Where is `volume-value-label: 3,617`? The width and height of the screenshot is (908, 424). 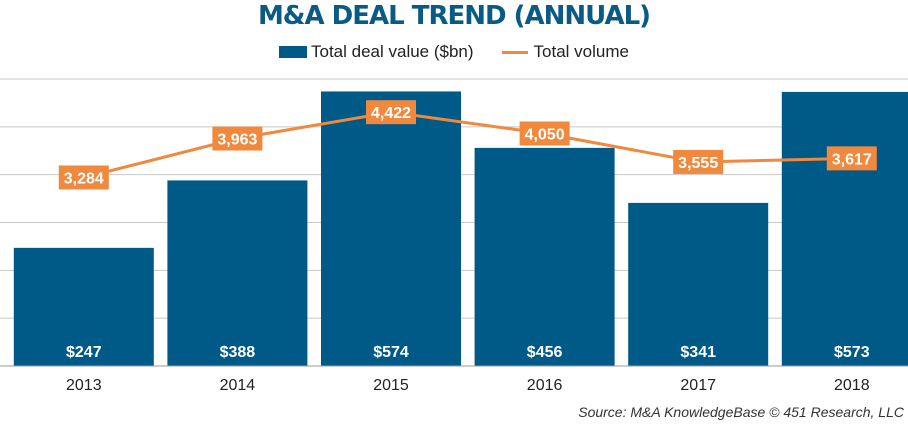
volume-value-label: 3,617 is located at coordinates (852, 159).